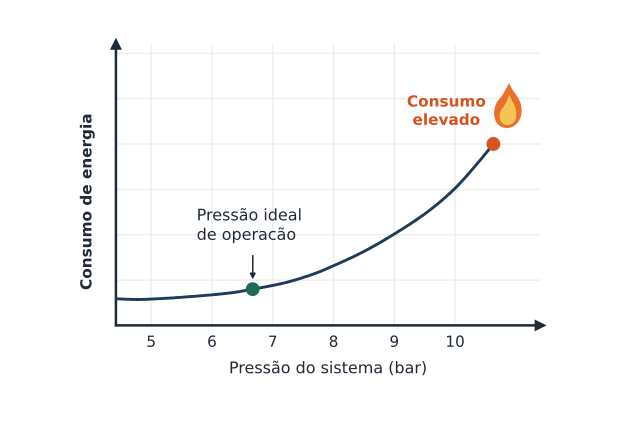 The image size is (637, 421). What do you see at coordinates (447, 110) in the screenshot?
I see `annotation: Consumo elevado` at bounding box center [447, 110].